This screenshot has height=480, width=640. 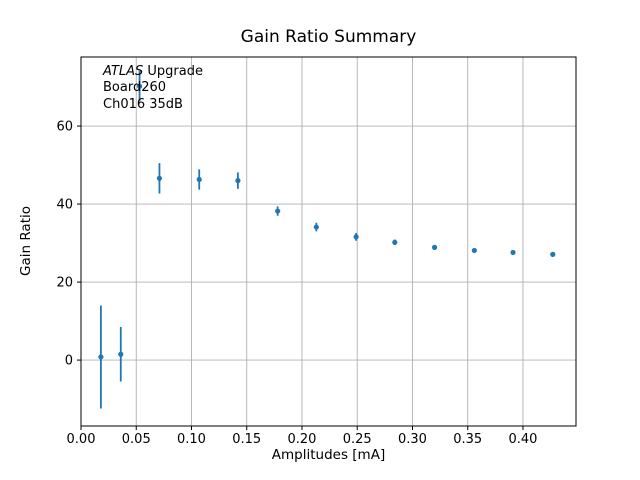 What do you see at coordinates (191, 439) in the screenshot?
I see `x-tick-label: 0.10` at bounding box center [191, 439].